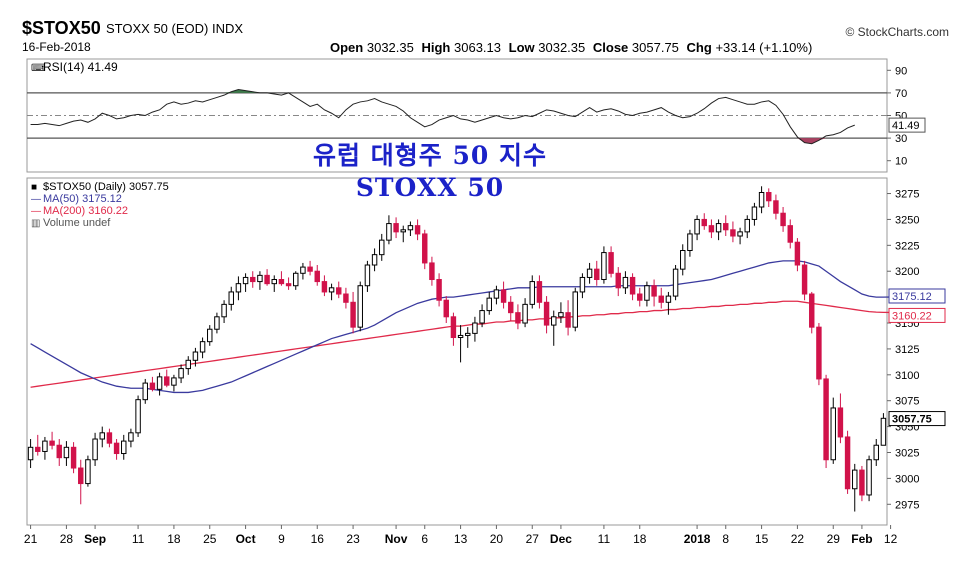  I want to click on rsi-last-value-label: 41.49, so click(906, 126).